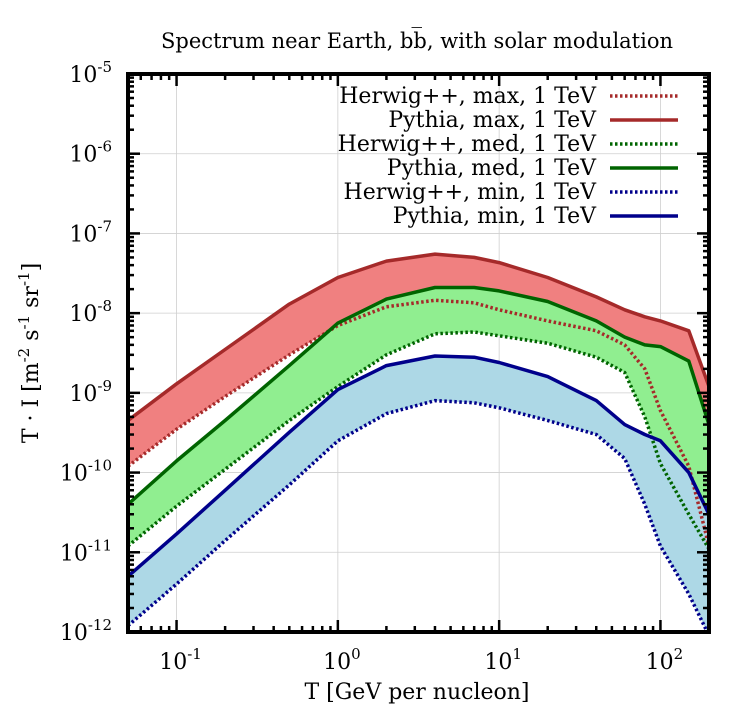 This screenshot has width=750, height=708. What do you see at coordinates (492, 120) in the screenshot?
I see `legend-label: Pythia, max, 1 TeV` at bounding box center [492, 120].